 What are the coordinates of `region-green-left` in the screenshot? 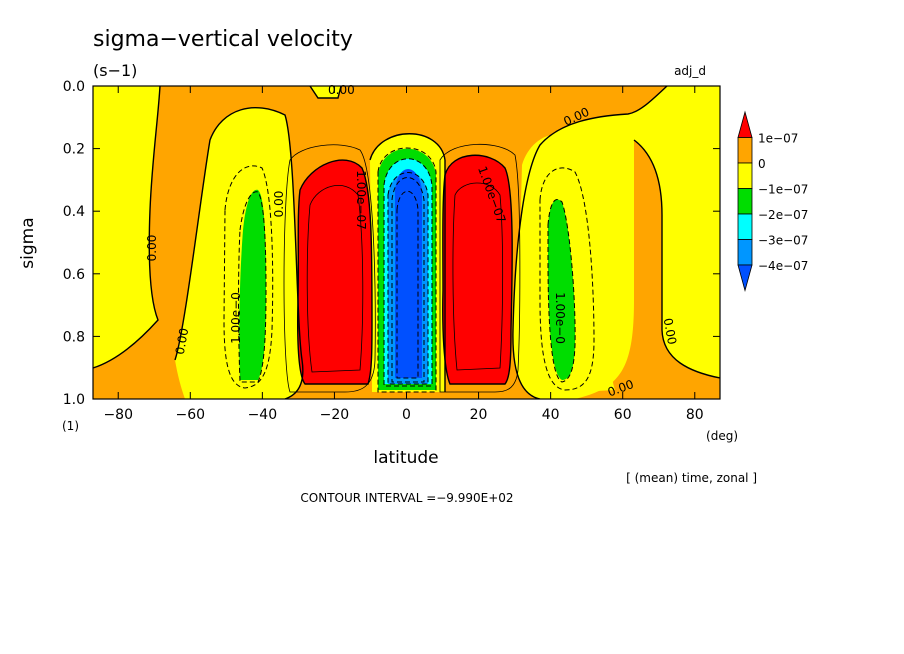 It's located at (252, 284).